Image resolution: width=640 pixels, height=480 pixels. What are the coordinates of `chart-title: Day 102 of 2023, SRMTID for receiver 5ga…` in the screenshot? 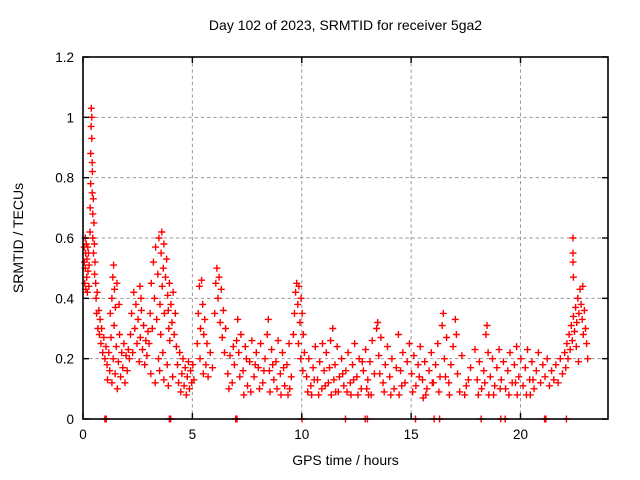 It's located at (345, 25).